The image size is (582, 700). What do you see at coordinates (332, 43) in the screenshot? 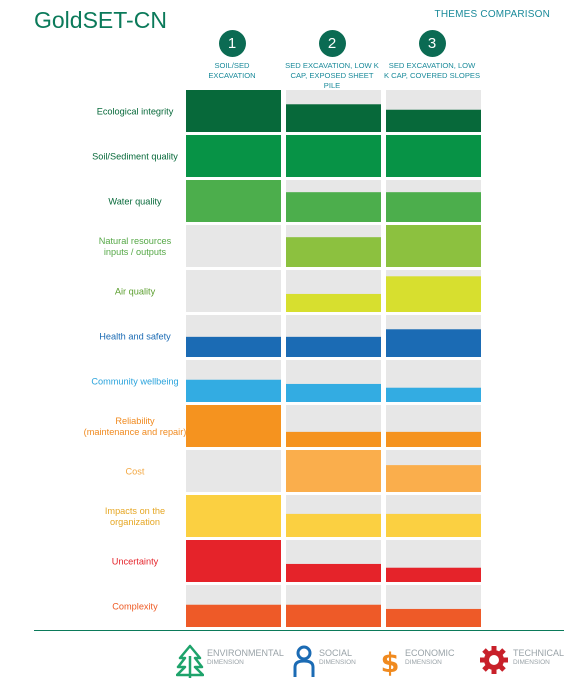
I see `alternative-2-number: 2` at bounding box center [332, 43].